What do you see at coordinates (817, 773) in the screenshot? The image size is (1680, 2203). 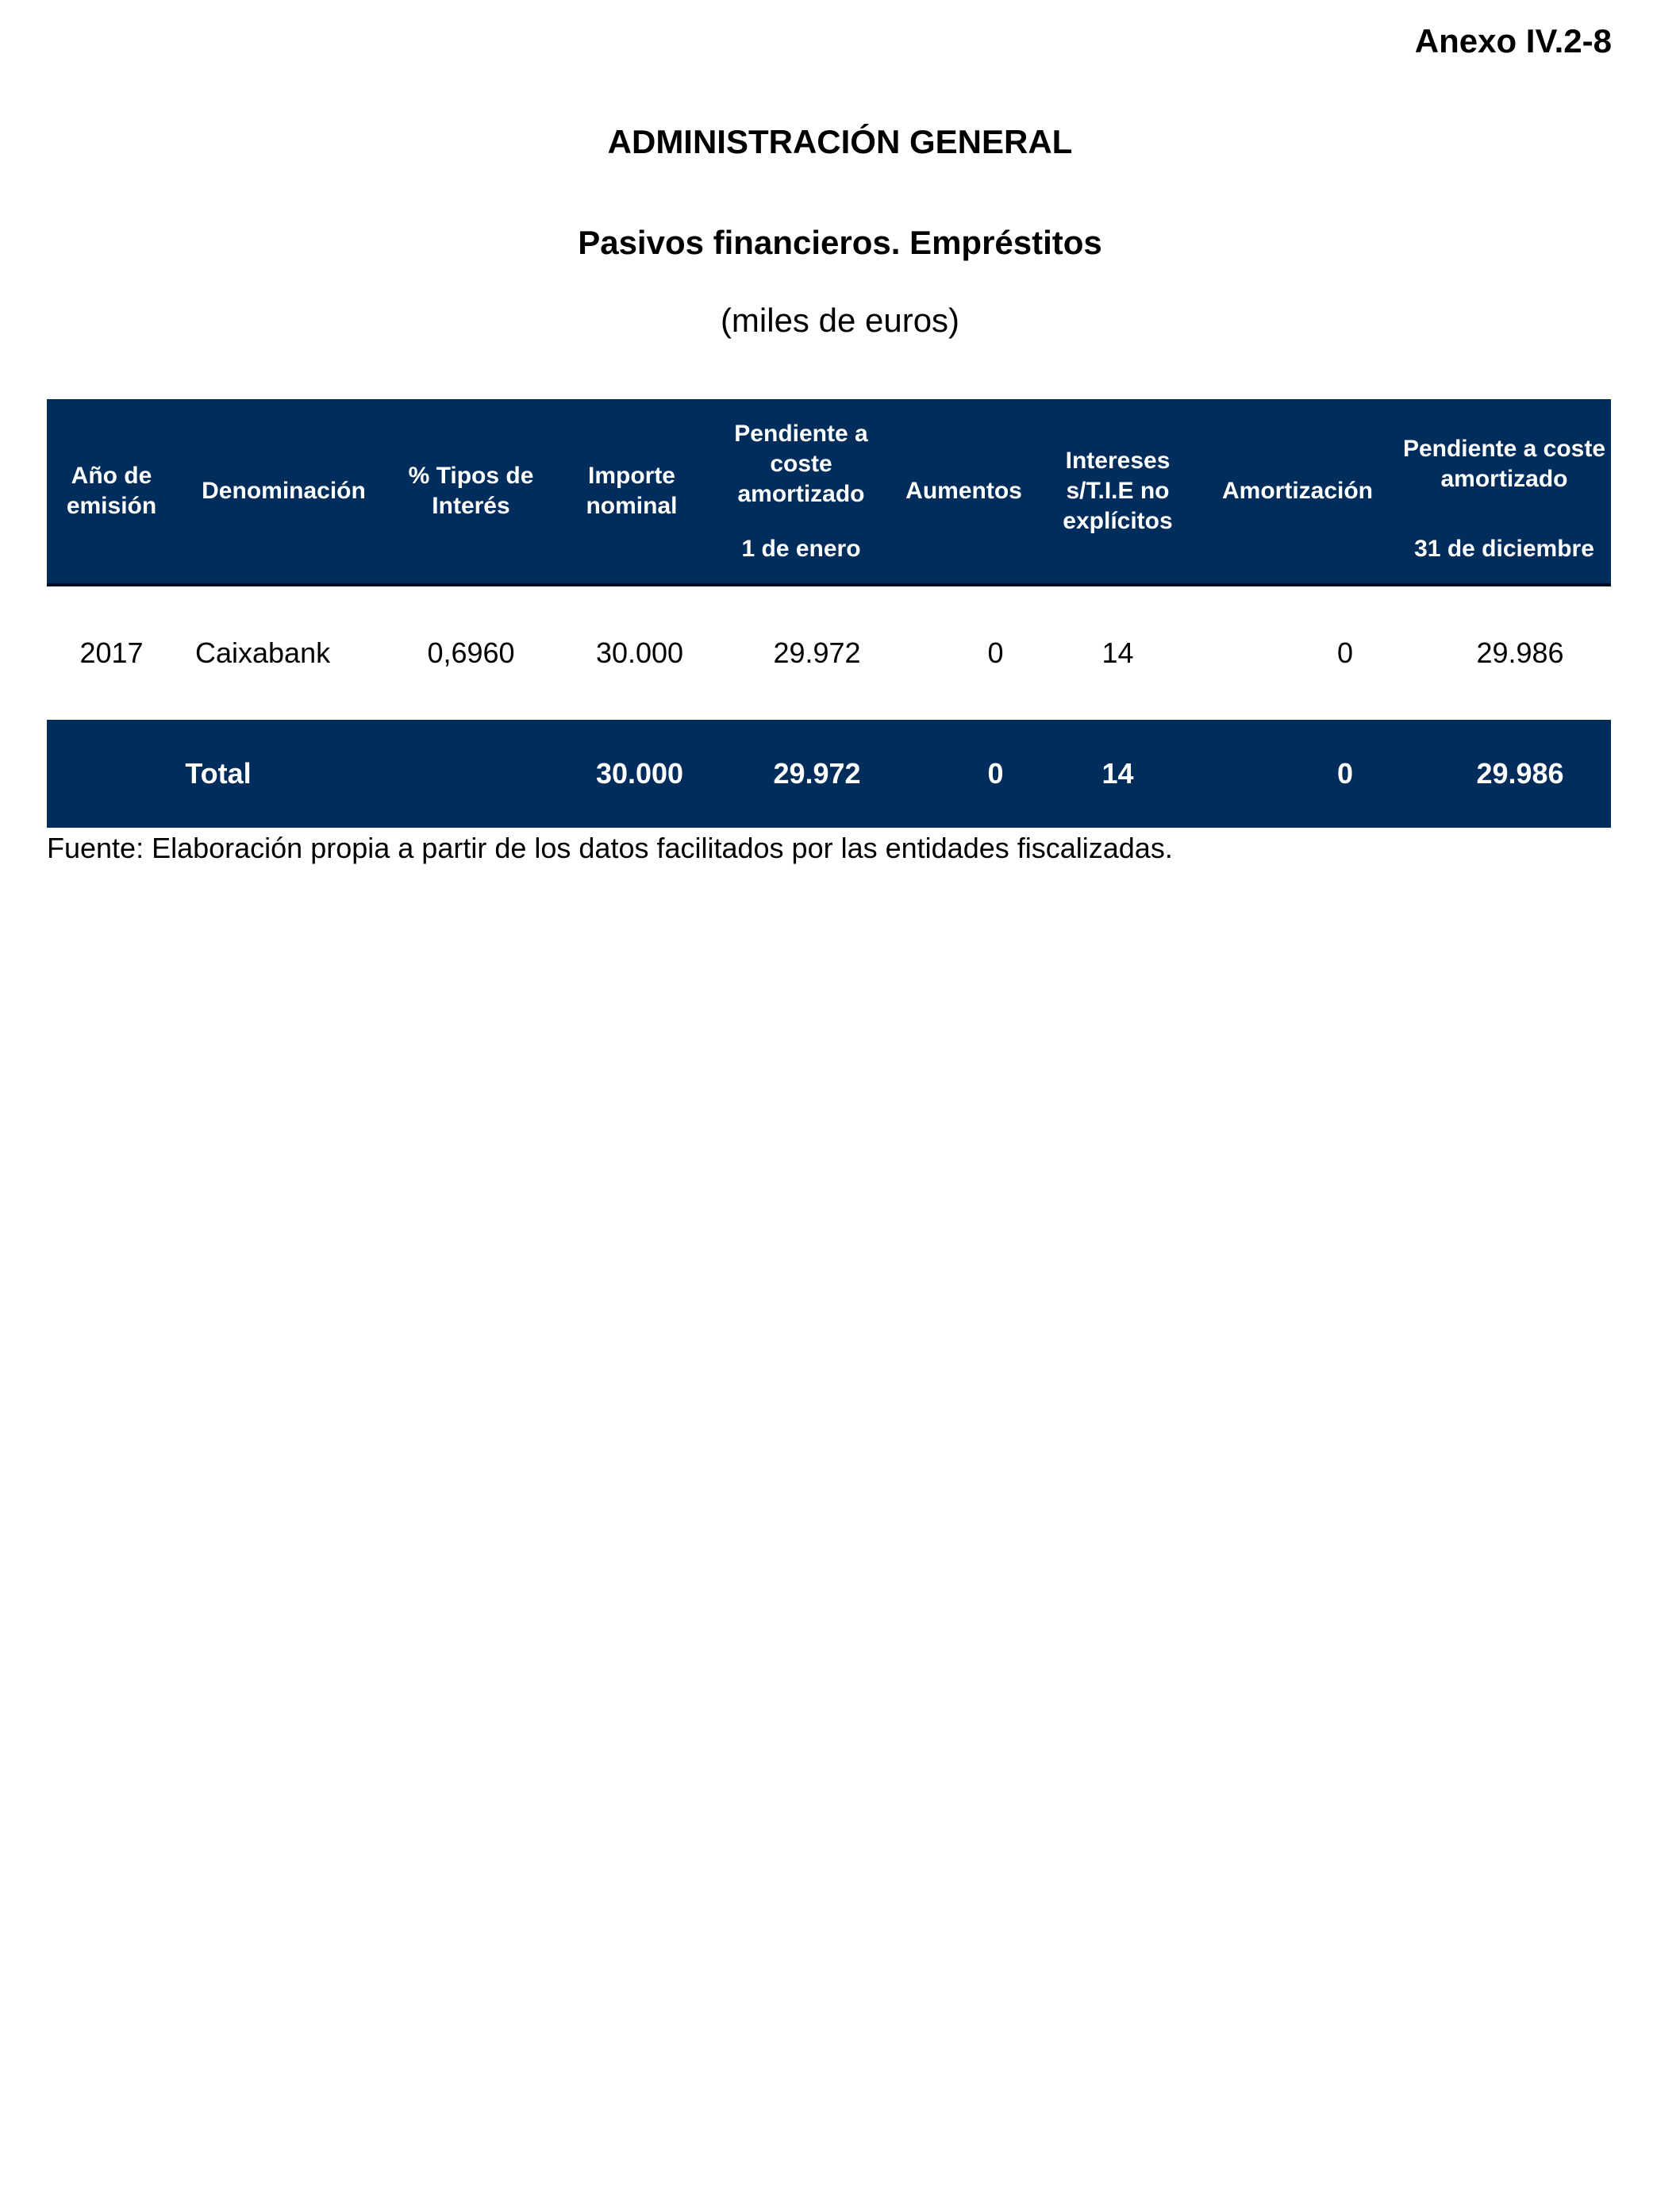 I see `total-cell: 29.972` at bounding box center [817, 773].